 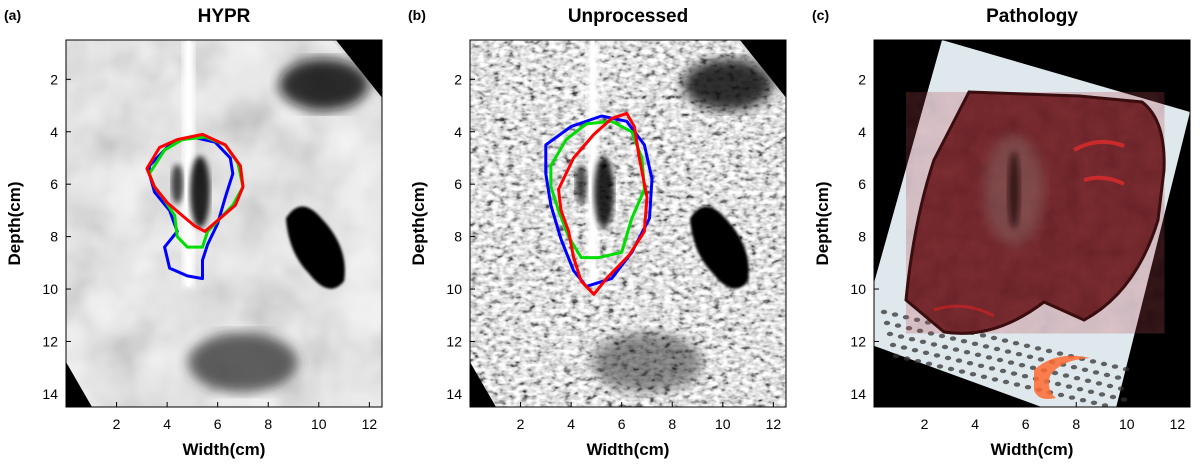 What do you see at coordinates (12, 15) in the screenshot?
I see `panel-label: (a)` at bounding box center [12, 15].